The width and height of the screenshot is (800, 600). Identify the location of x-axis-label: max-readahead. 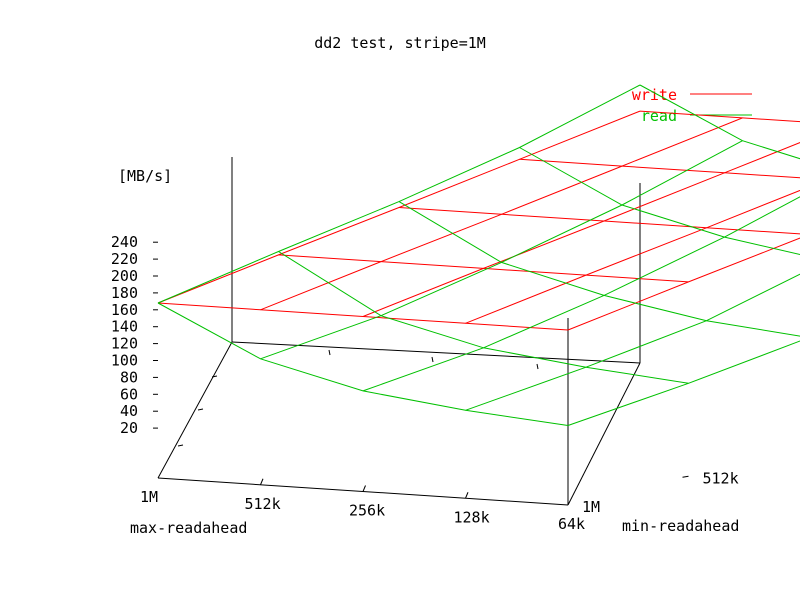
(188, 528).